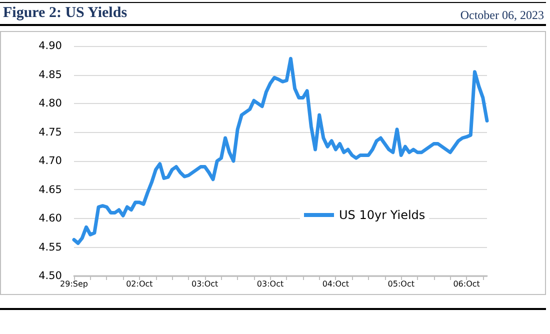 The image size is (550, 334). I want to click on x-tick-label: 04:Oct, so click(336, 284).